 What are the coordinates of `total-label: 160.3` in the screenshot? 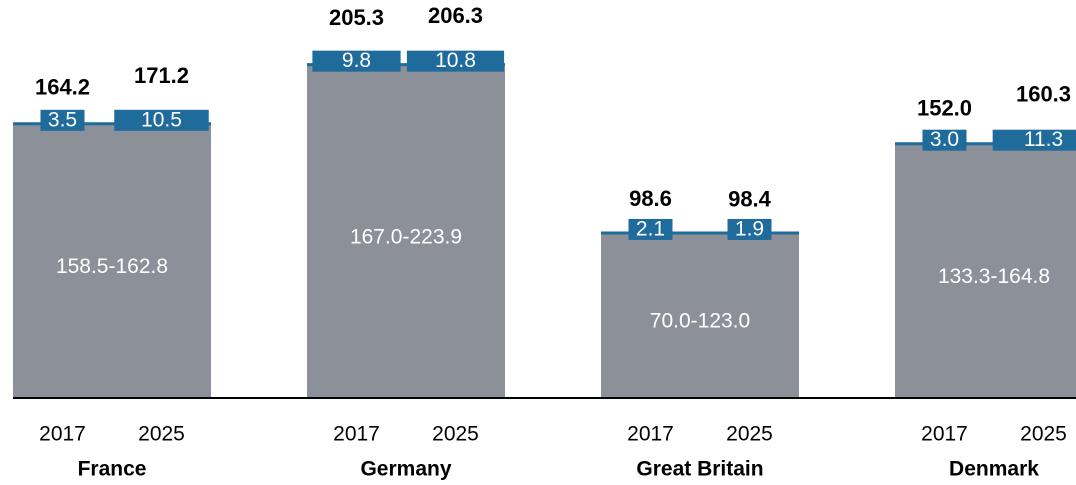 It's located at (1043, 93).